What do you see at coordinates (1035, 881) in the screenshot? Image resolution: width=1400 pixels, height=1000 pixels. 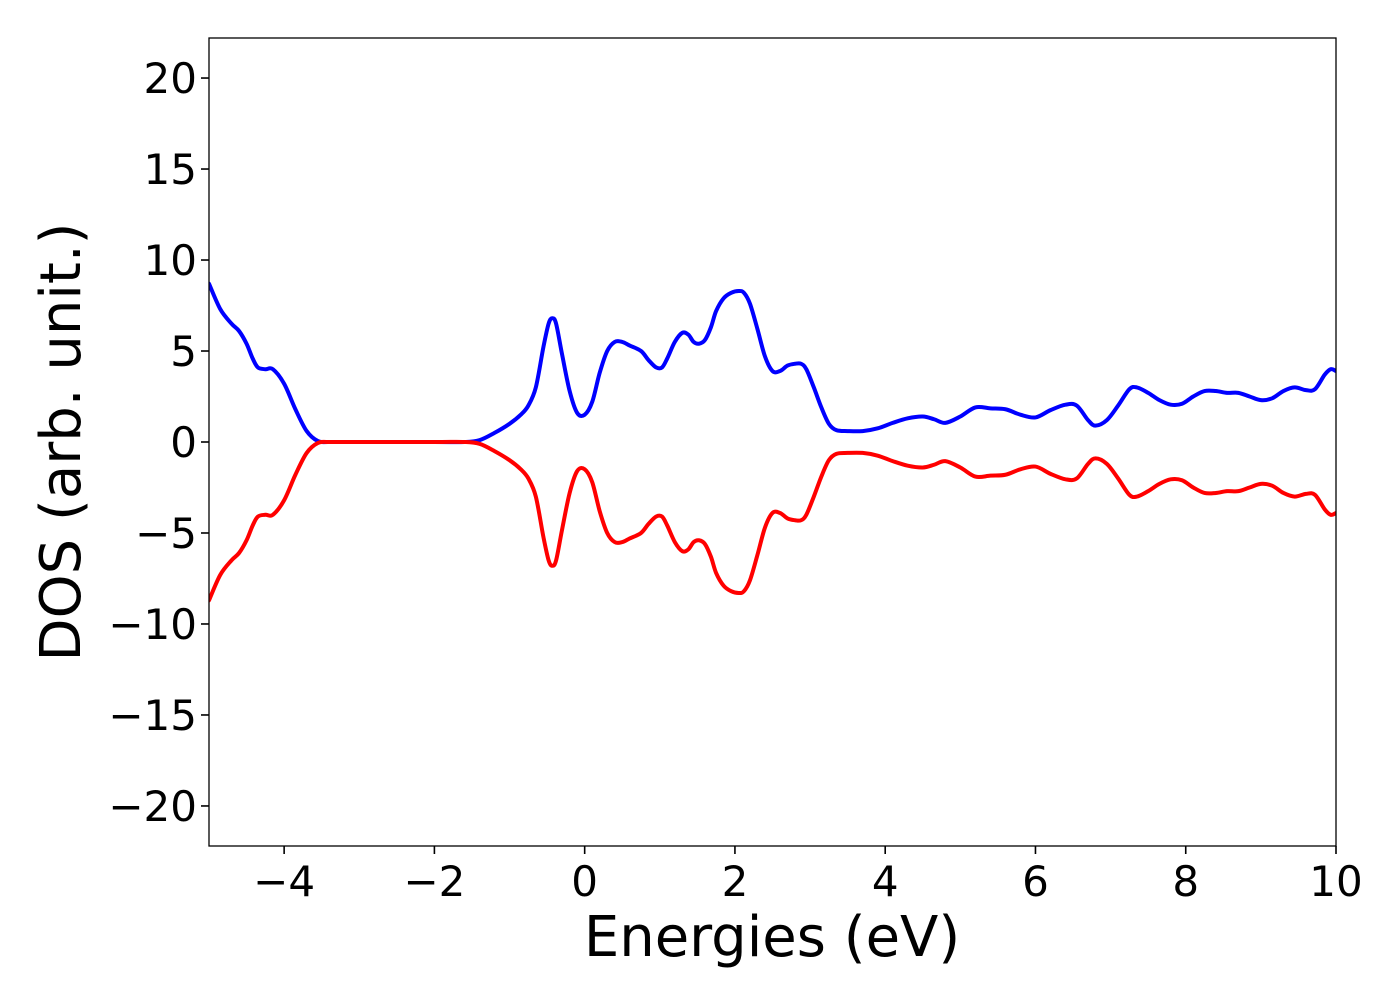 I see `x-tick-label: 6` at bounding box center [1035, 881].